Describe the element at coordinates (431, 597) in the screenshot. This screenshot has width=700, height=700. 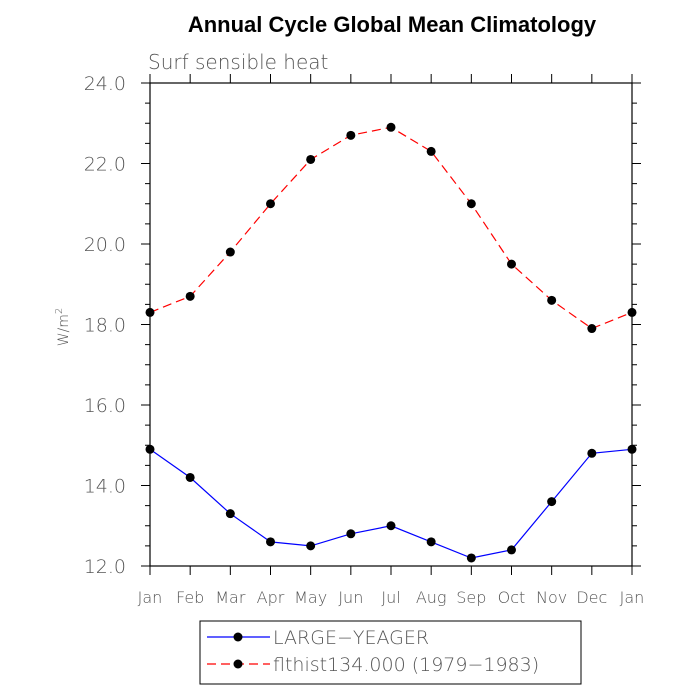
I see `x-tick-label: Aug` at that location.